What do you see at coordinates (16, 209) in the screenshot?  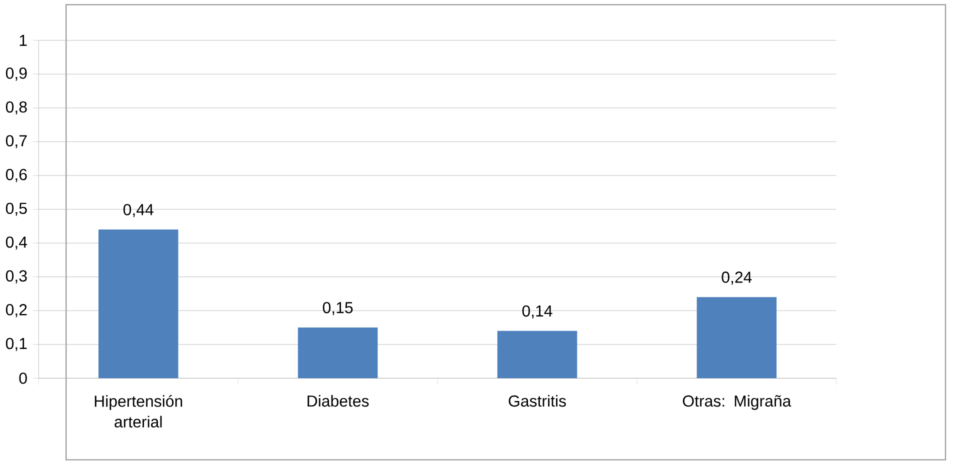 I see `y-tick-label: 0,5` at bounding box center [16, 209].